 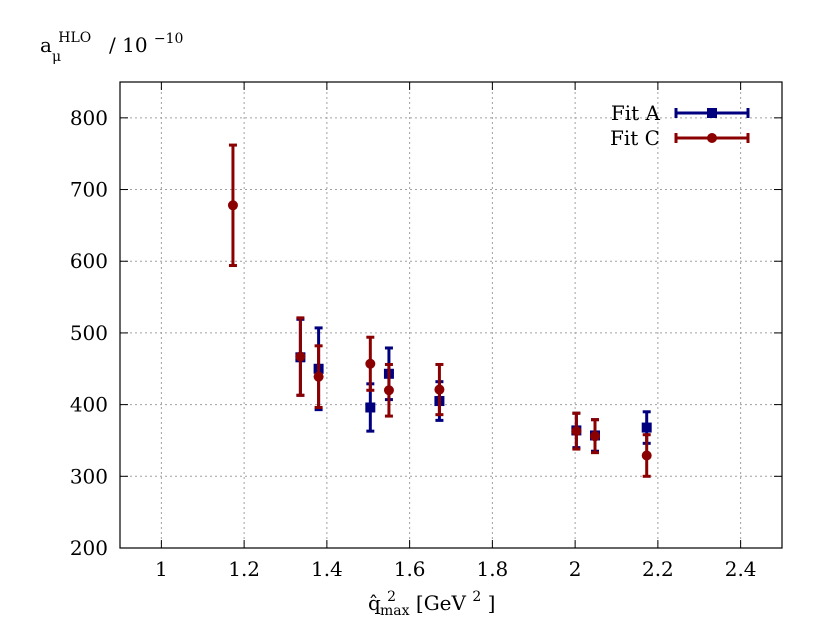 I want to click on x-tick-label: 1.2, so click(x=244, y=569).